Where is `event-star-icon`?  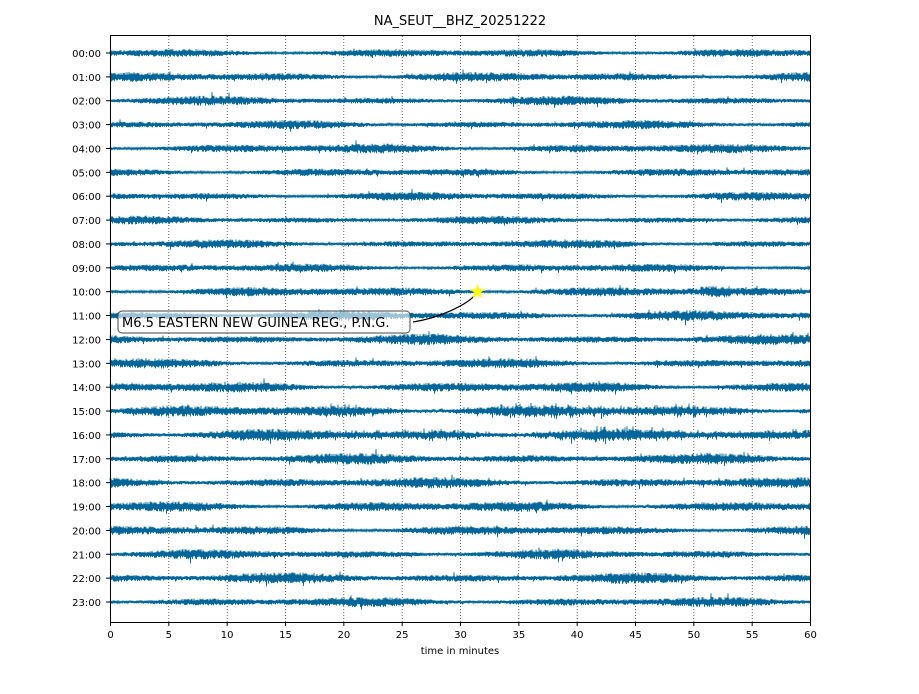 event-star-icon is located at coordinates (477, 291).